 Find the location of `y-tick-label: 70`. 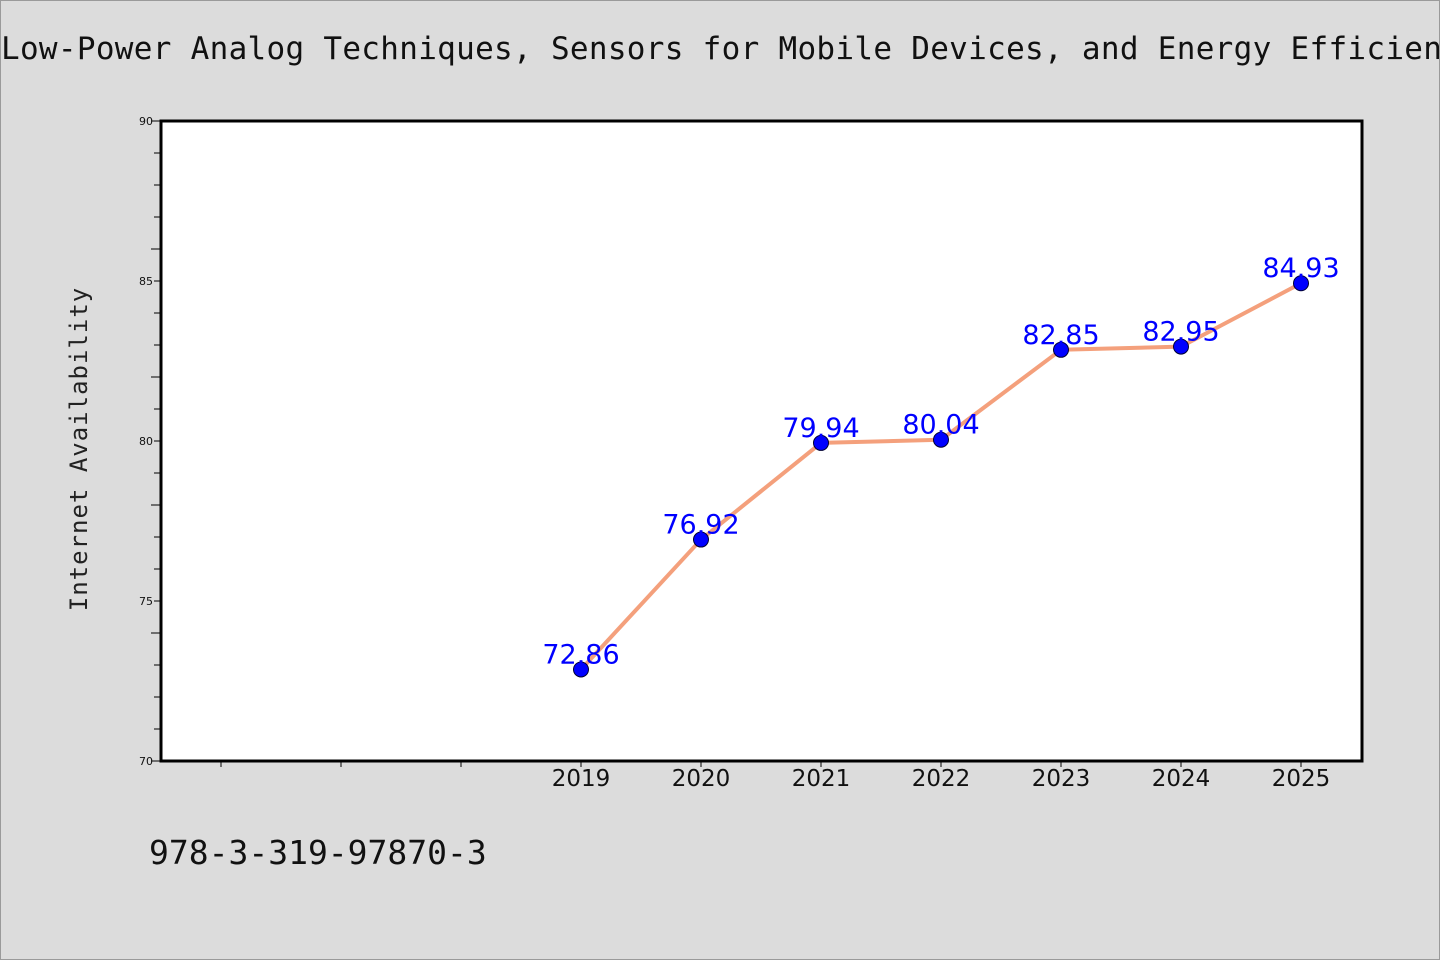

y-tick-label: 70 is located at coordinates (146, 761).